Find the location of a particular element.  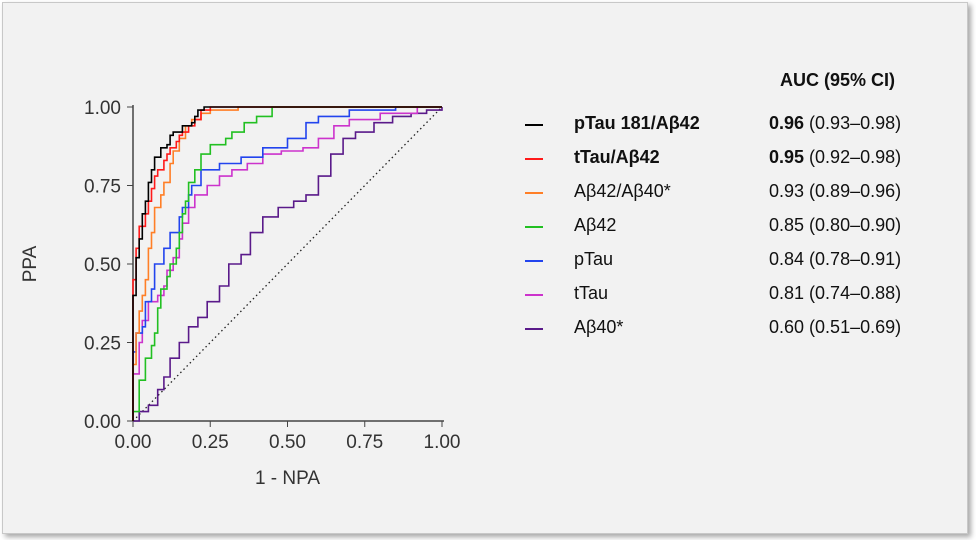

y-tick-label: 0.25 is located at coordinates (102, 344).